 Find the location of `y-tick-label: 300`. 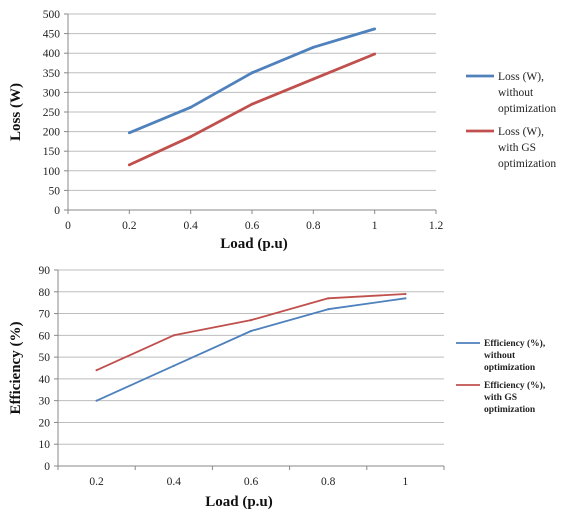

y-tick-label: 300 is located at coordinates (52, 93).